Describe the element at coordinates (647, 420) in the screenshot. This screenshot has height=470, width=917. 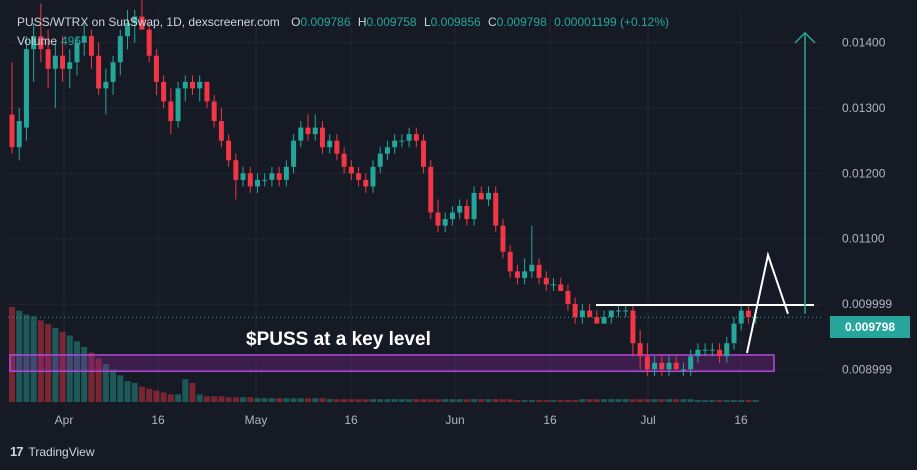
I see `x-tick-label: Jul` at that location.